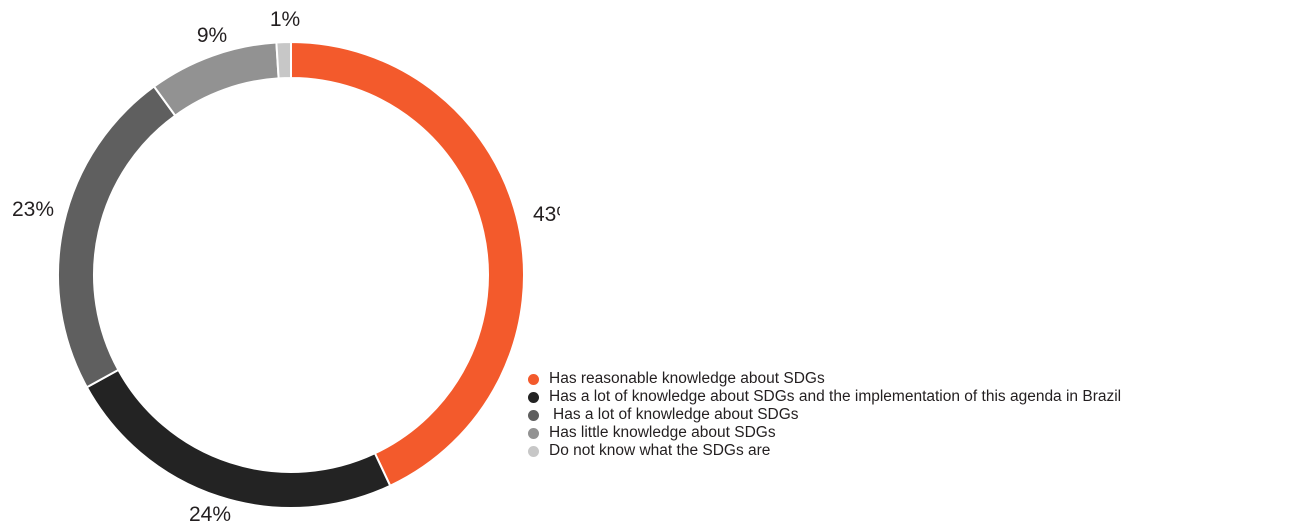 This screenshot has width=1293, height=530. Describe the element at coordinates (212, 35) in the screenshot. I see `slice-percent-label: 9%` at that location.